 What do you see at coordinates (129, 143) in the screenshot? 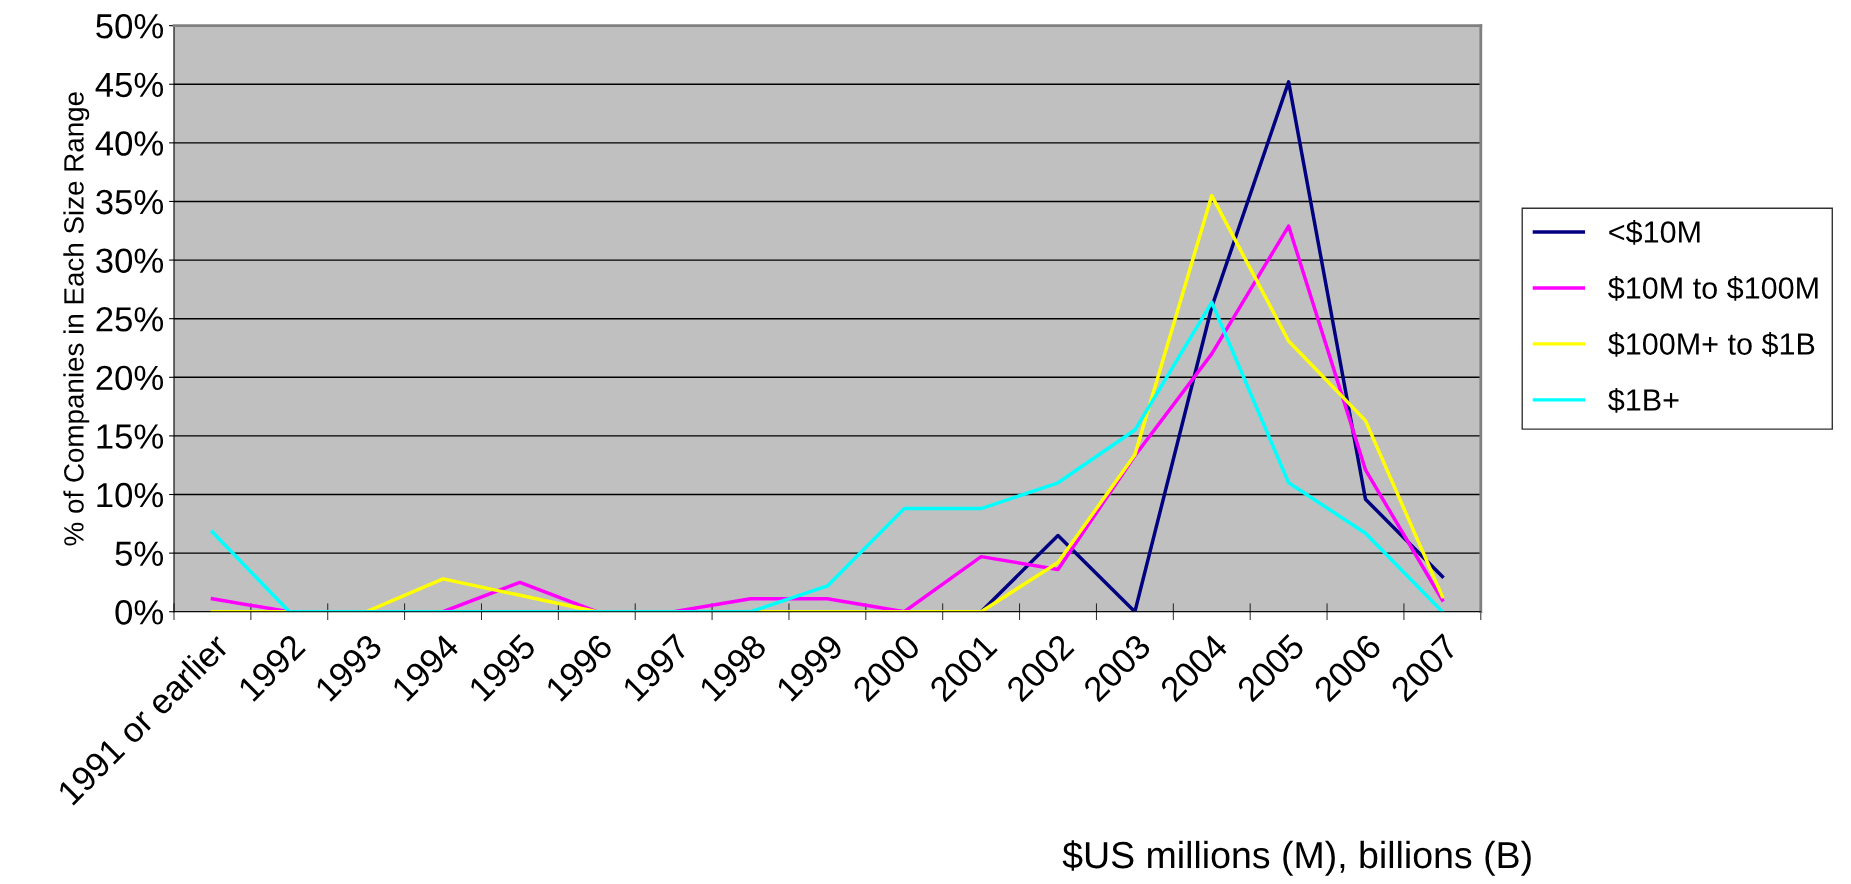
I see `y-tick-label: 40%` at bounding box center [129, 143].